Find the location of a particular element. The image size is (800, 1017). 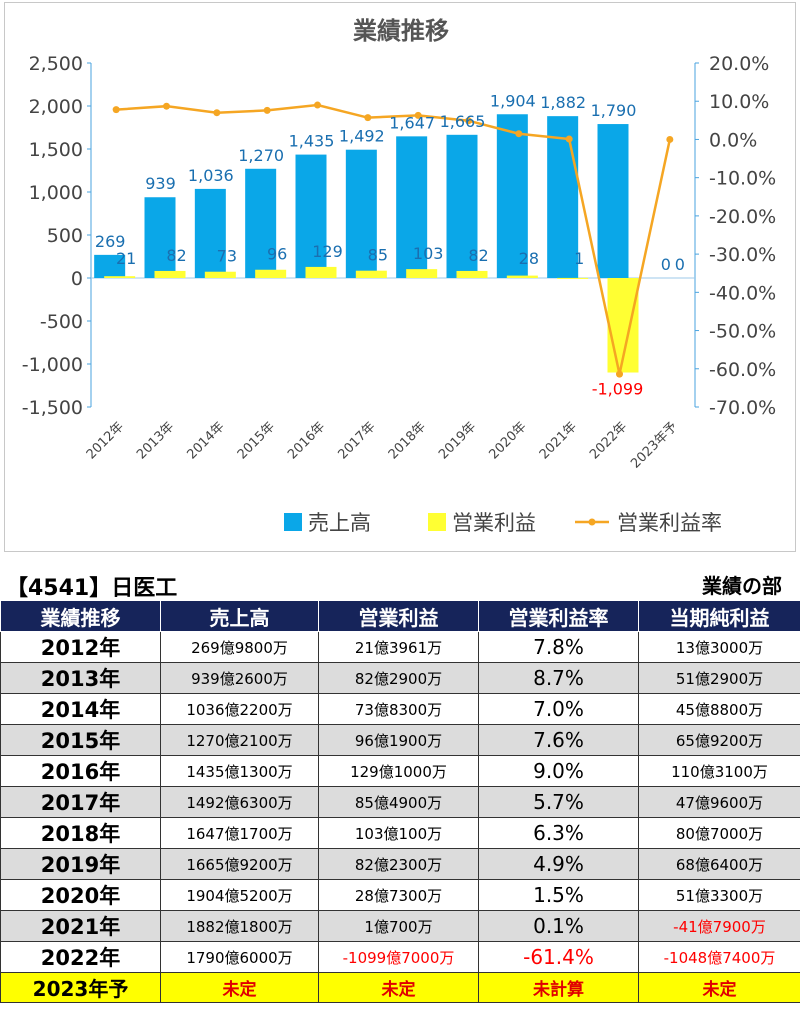

cell-net-income: 65億9200万 is located at coordinates (719, 740).